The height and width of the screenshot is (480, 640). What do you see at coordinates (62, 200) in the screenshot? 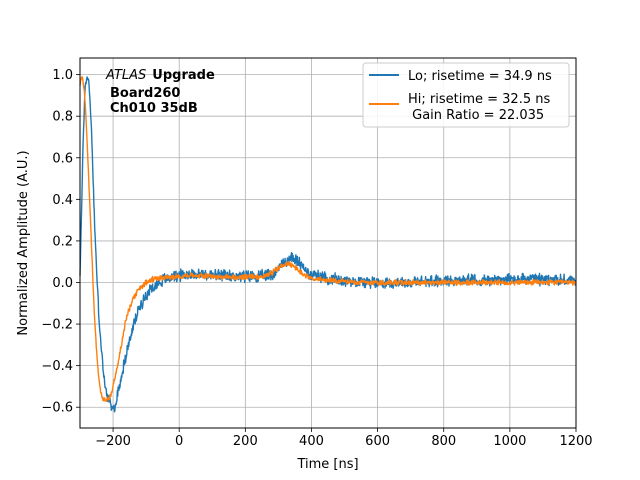
I see `y-tick-label: 0.4` at bounding box center [62, 200].